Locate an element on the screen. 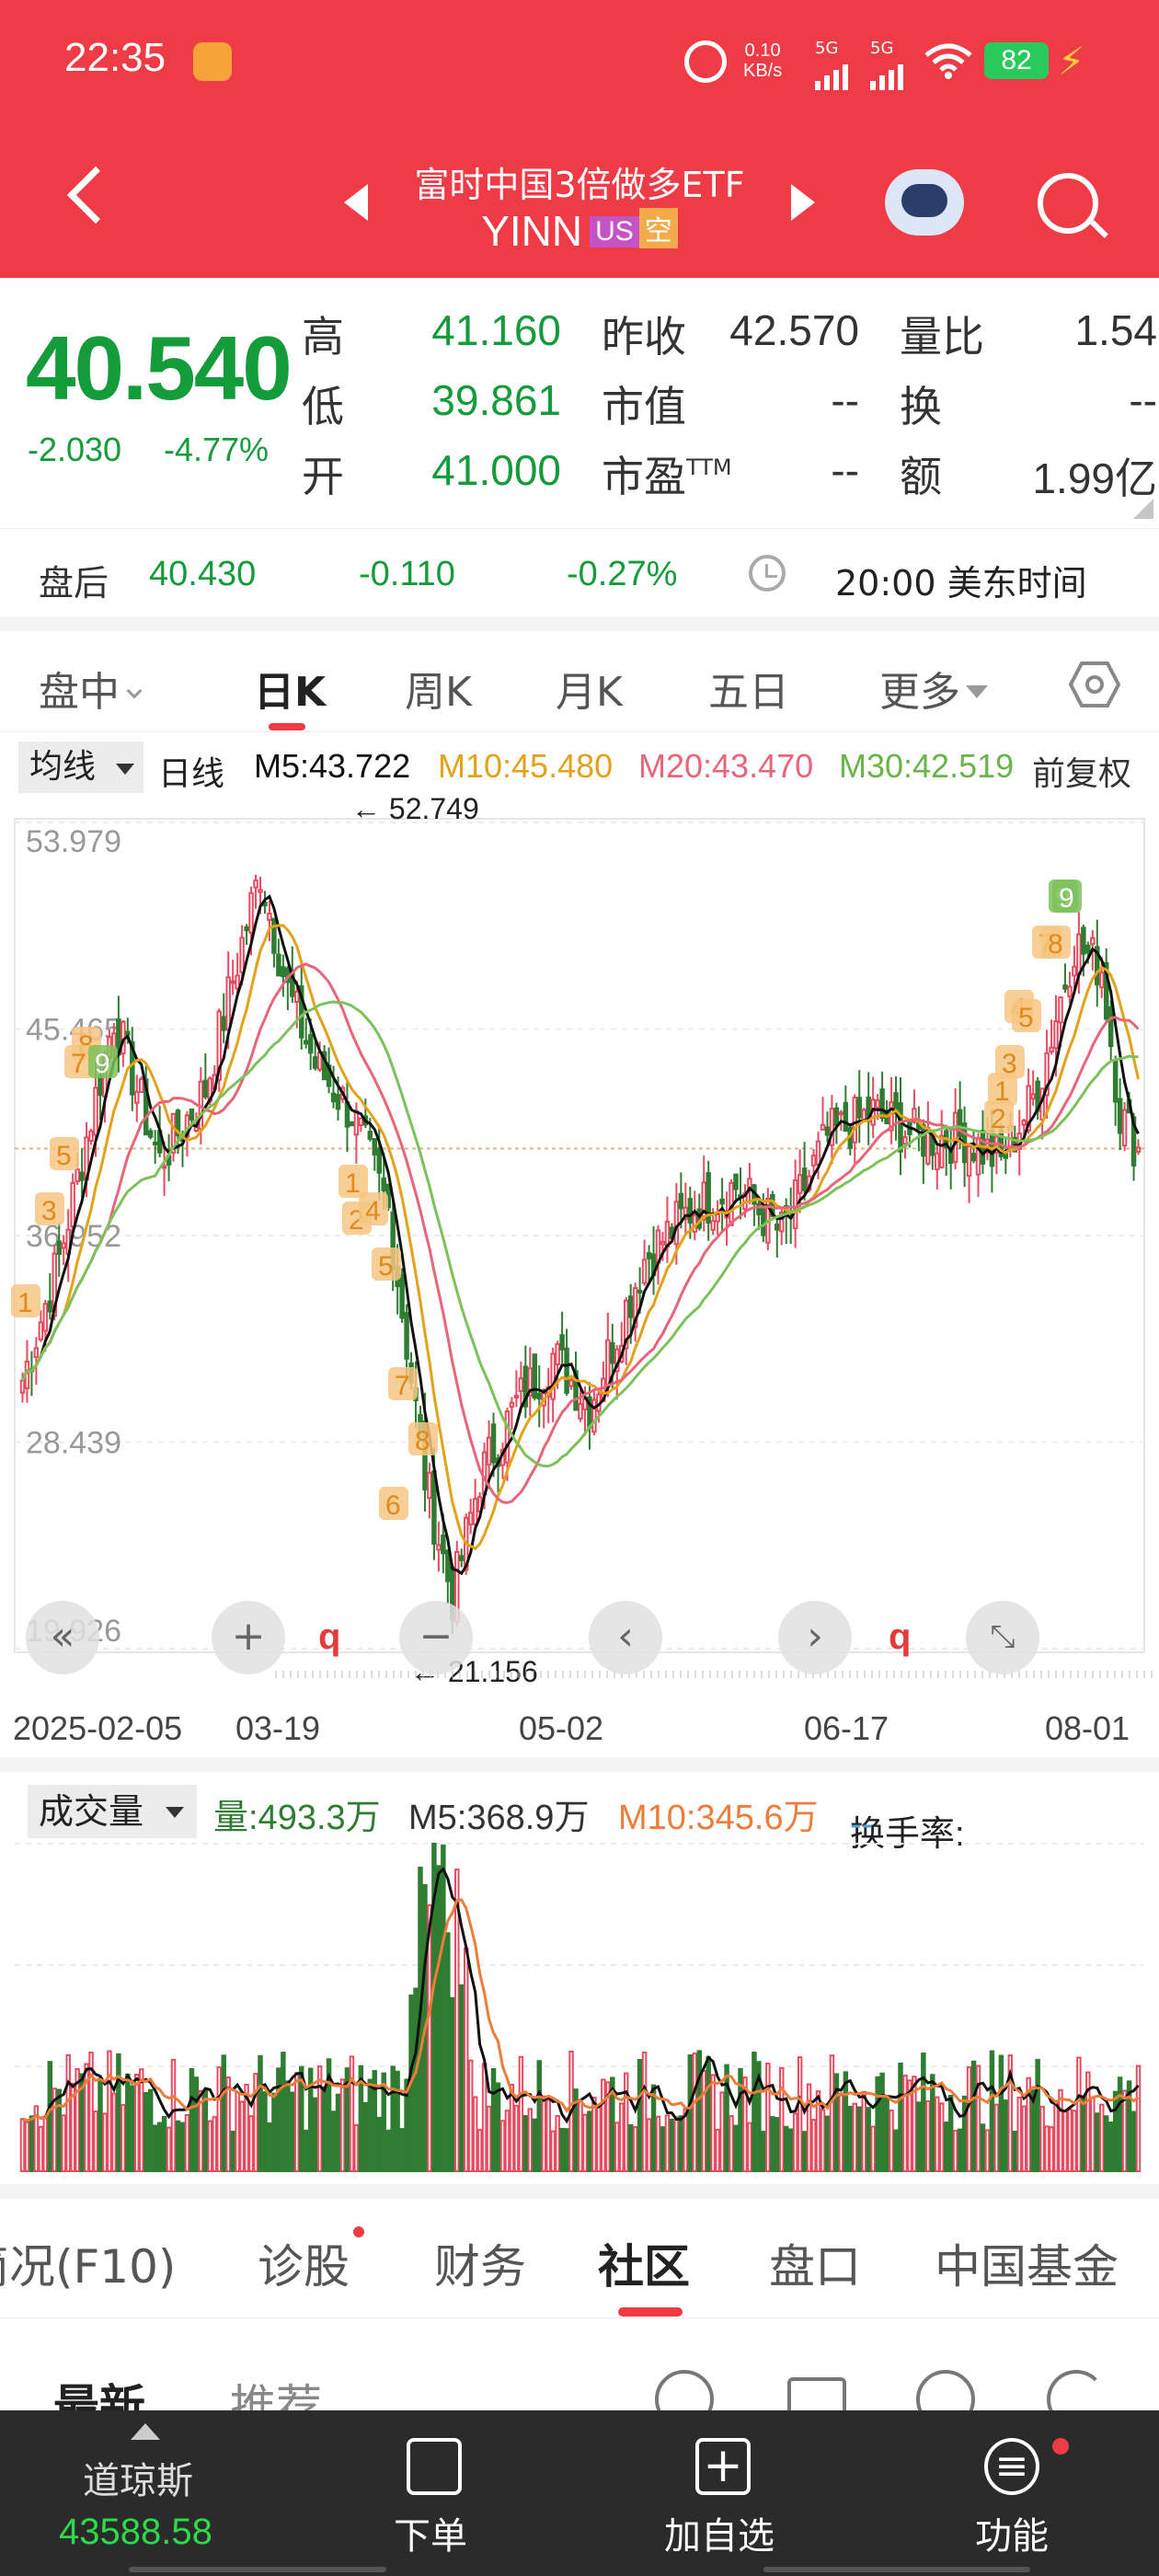 Image resolution: width=1159 pixels, height=2576 pixels. td-marker: 8 is located at coordinates (1055, 945).